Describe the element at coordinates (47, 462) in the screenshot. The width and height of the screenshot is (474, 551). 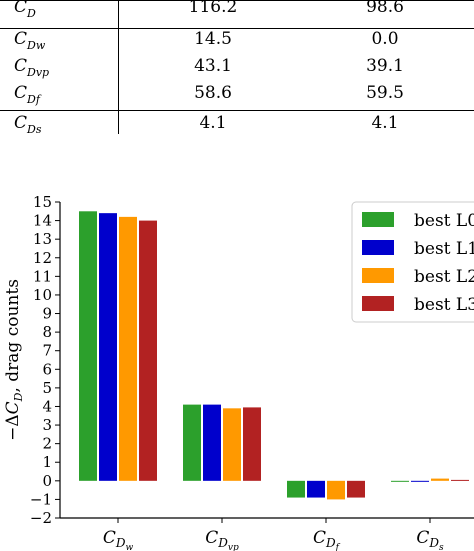
I see `y-tick-label: 1` at that location.